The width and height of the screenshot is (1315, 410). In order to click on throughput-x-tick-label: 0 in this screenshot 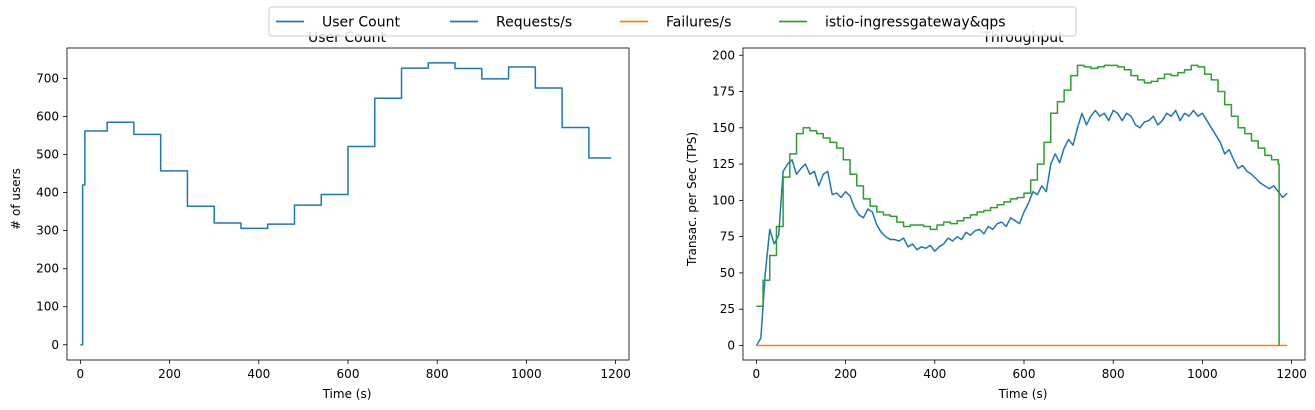, I will do `click(757, 374)`.